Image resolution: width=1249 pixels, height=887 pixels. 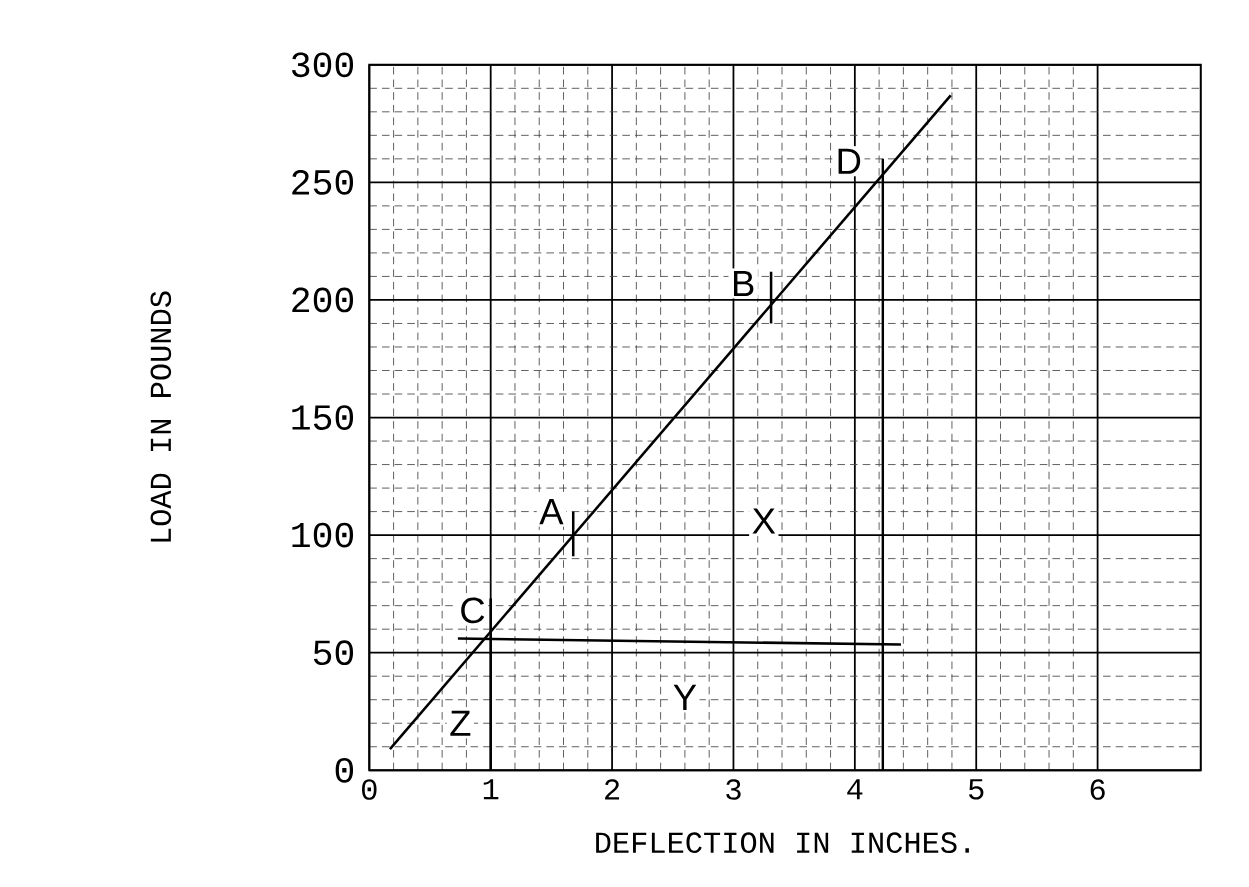 What do you see at coordinates (369, 789) in the screenshot?
I see `x-tick-label: 0` at bounding box center [369, 789].